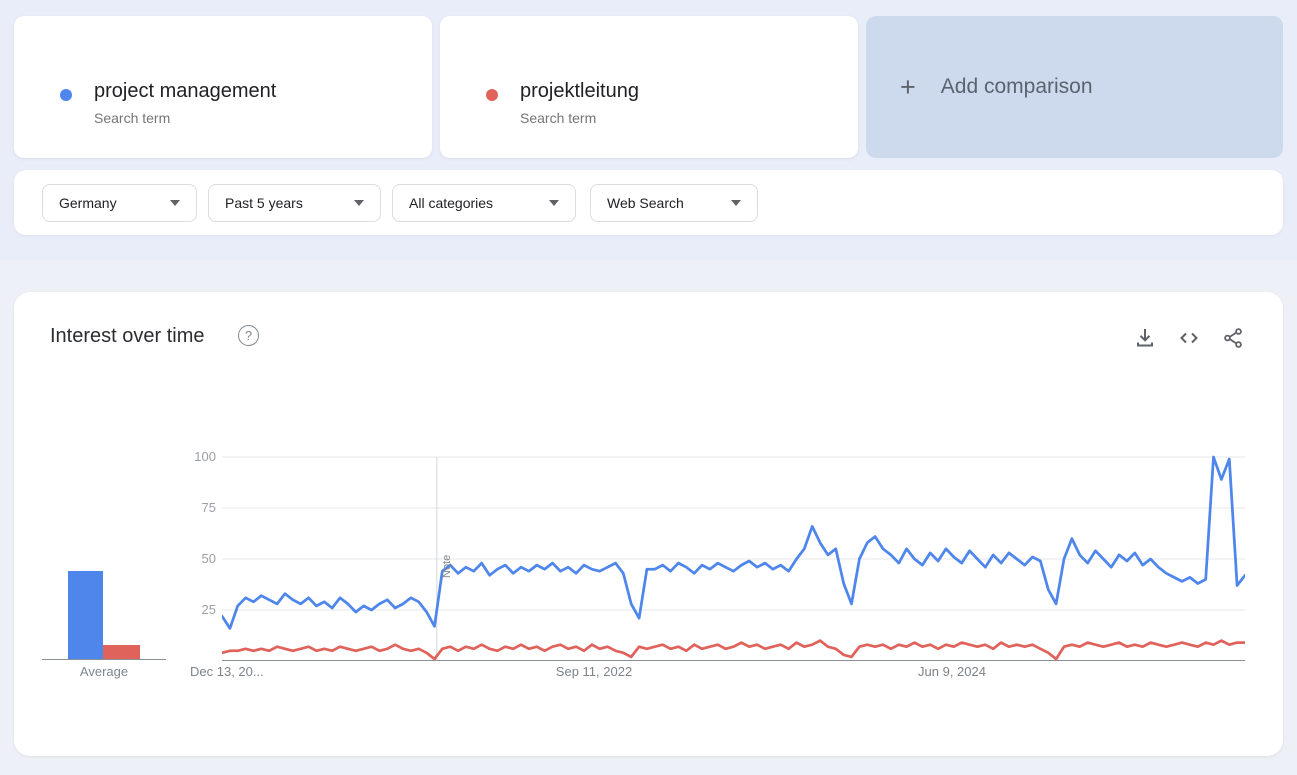  I want to click on x-tick-right: Jun 9, 2024, so click(952, 671).